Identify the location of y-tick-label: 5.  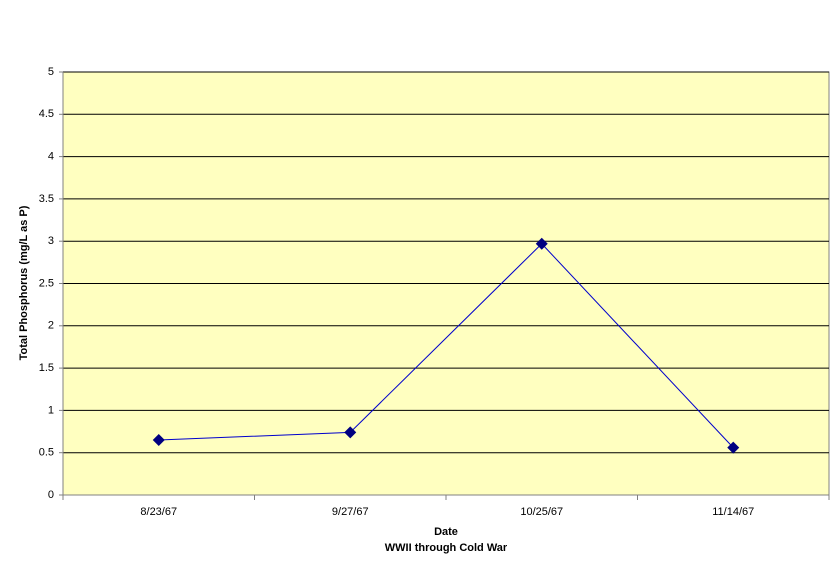
(51, 72).